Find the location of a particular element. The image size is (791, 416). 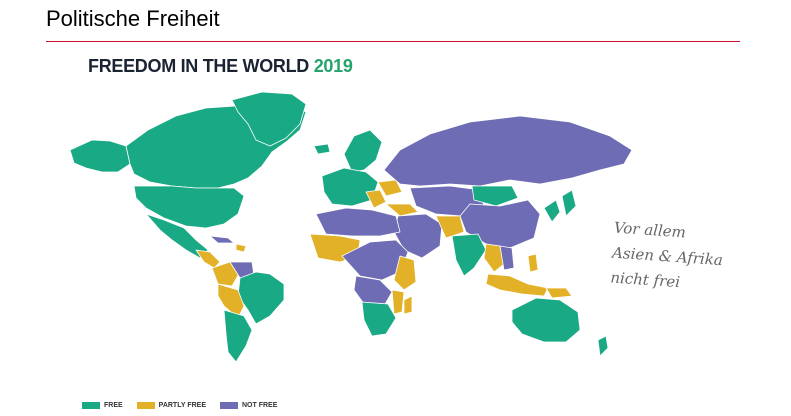

region-cuba is located at coordinates (222, 239).